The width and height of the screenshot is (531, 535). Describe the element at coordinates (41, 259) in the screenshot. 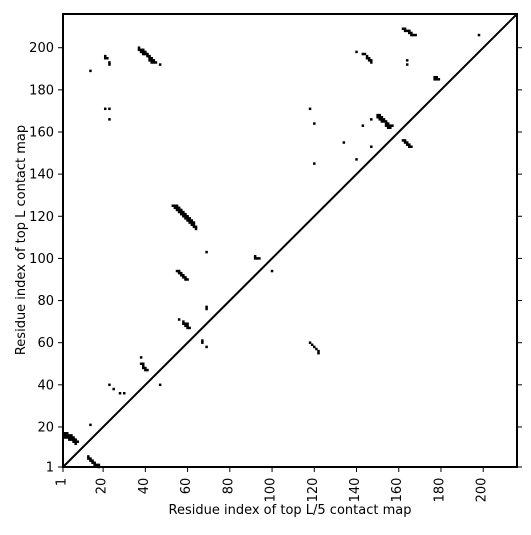

I see `y-tick-label: 100` at that location.